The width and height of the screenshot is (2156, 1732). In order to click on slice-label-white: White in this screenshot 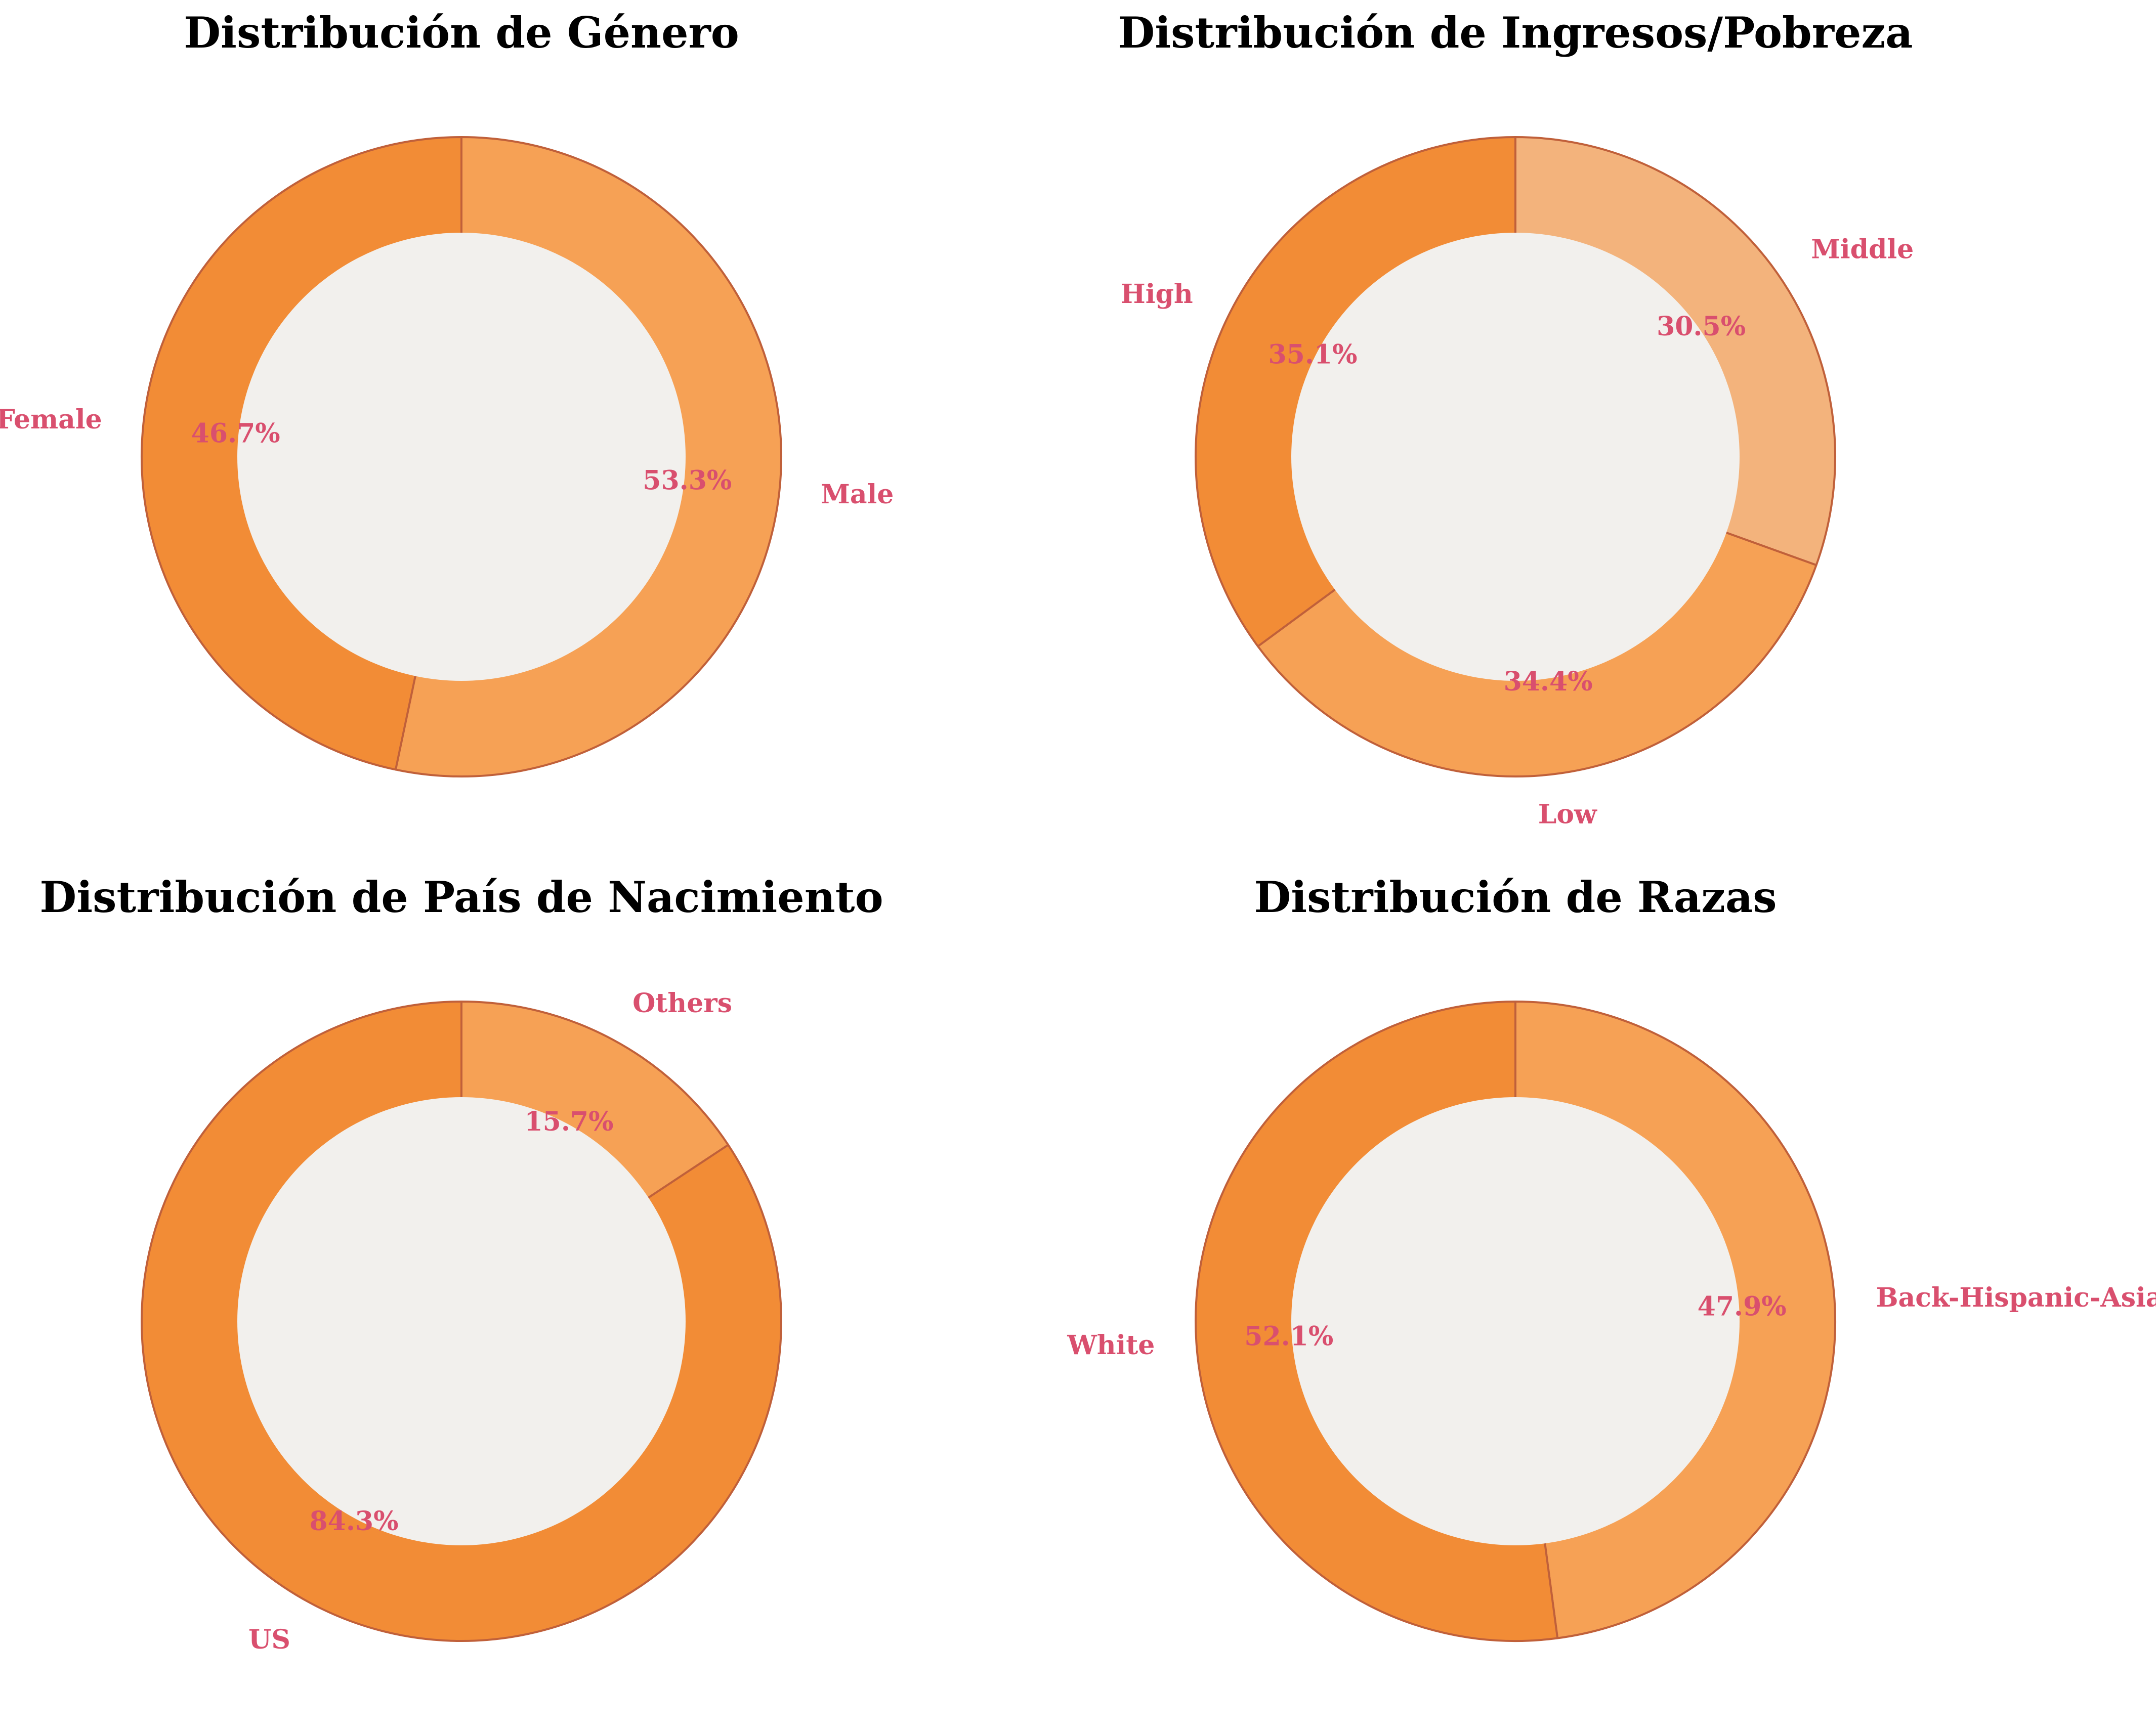, I will do `click(1111, 1346)`.